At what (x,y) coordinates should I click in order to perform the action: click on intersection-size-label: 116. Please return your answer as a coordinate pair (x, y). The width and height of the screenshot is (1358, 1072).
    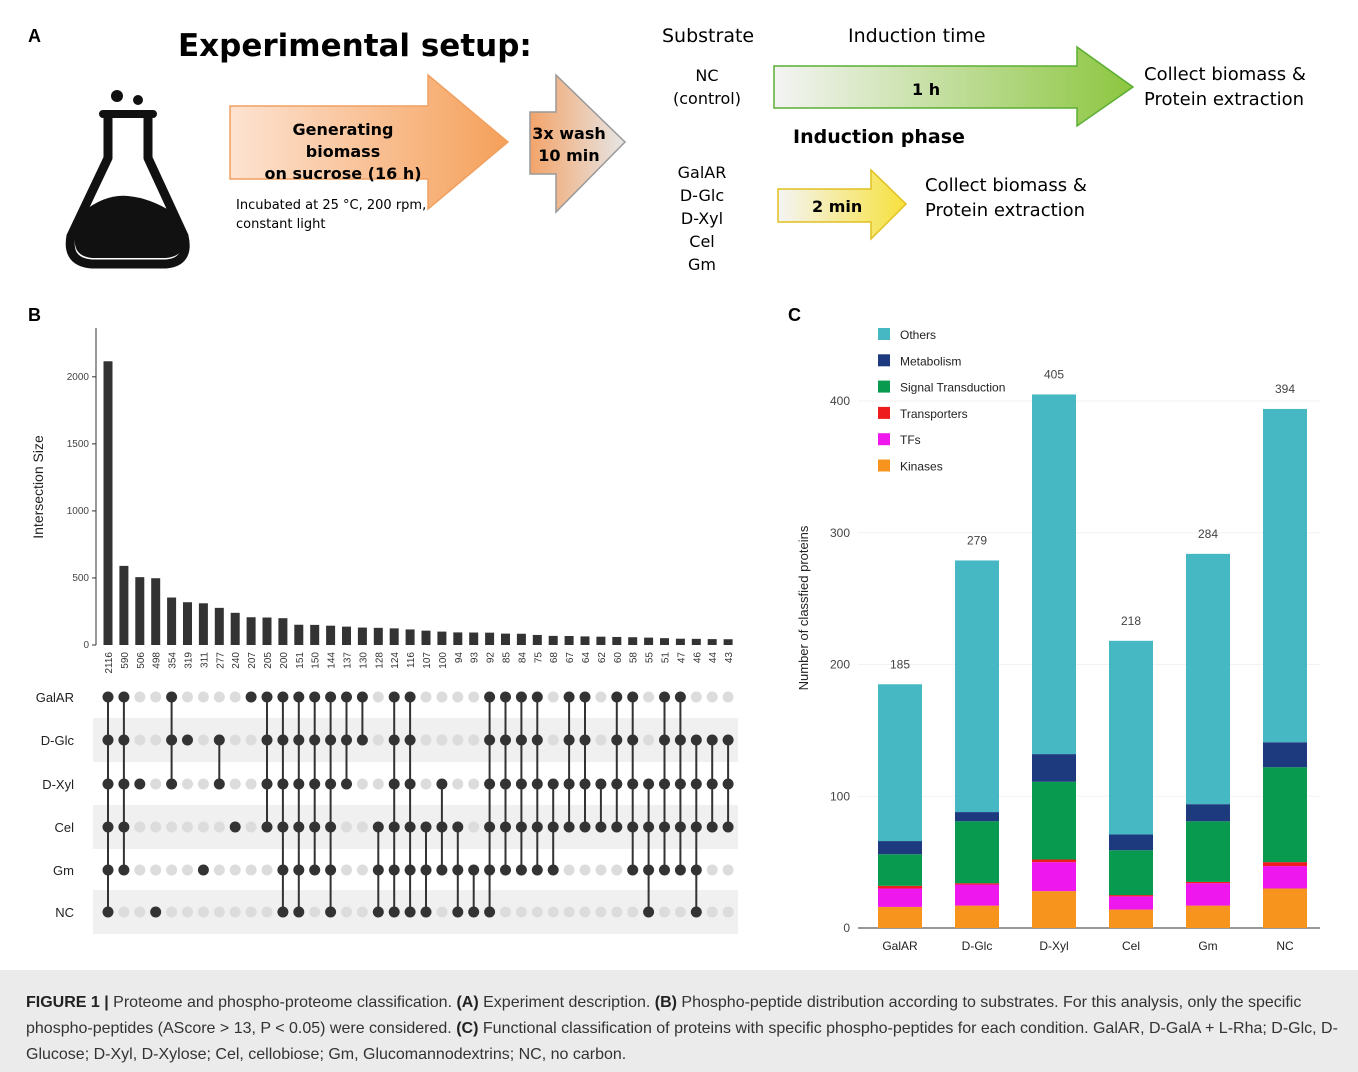
    Looking at the image, I should click on (411, 660).